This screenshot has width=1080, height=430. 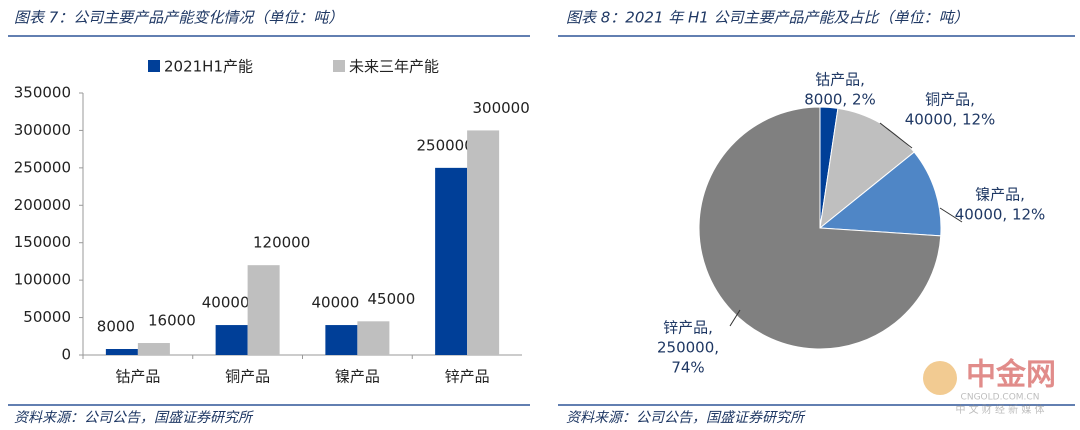 What do you see at coordinates (42, 280) in the screenshot?
I see `y-tick-label: 100000` at bounding box center [42, 280].